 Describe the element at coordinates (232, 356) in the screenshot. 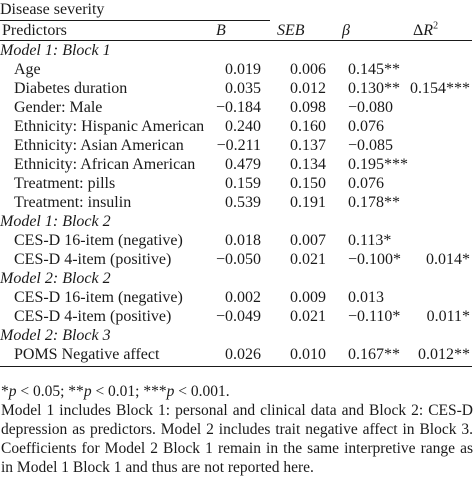

I see `b-value: 0.026` at that location.